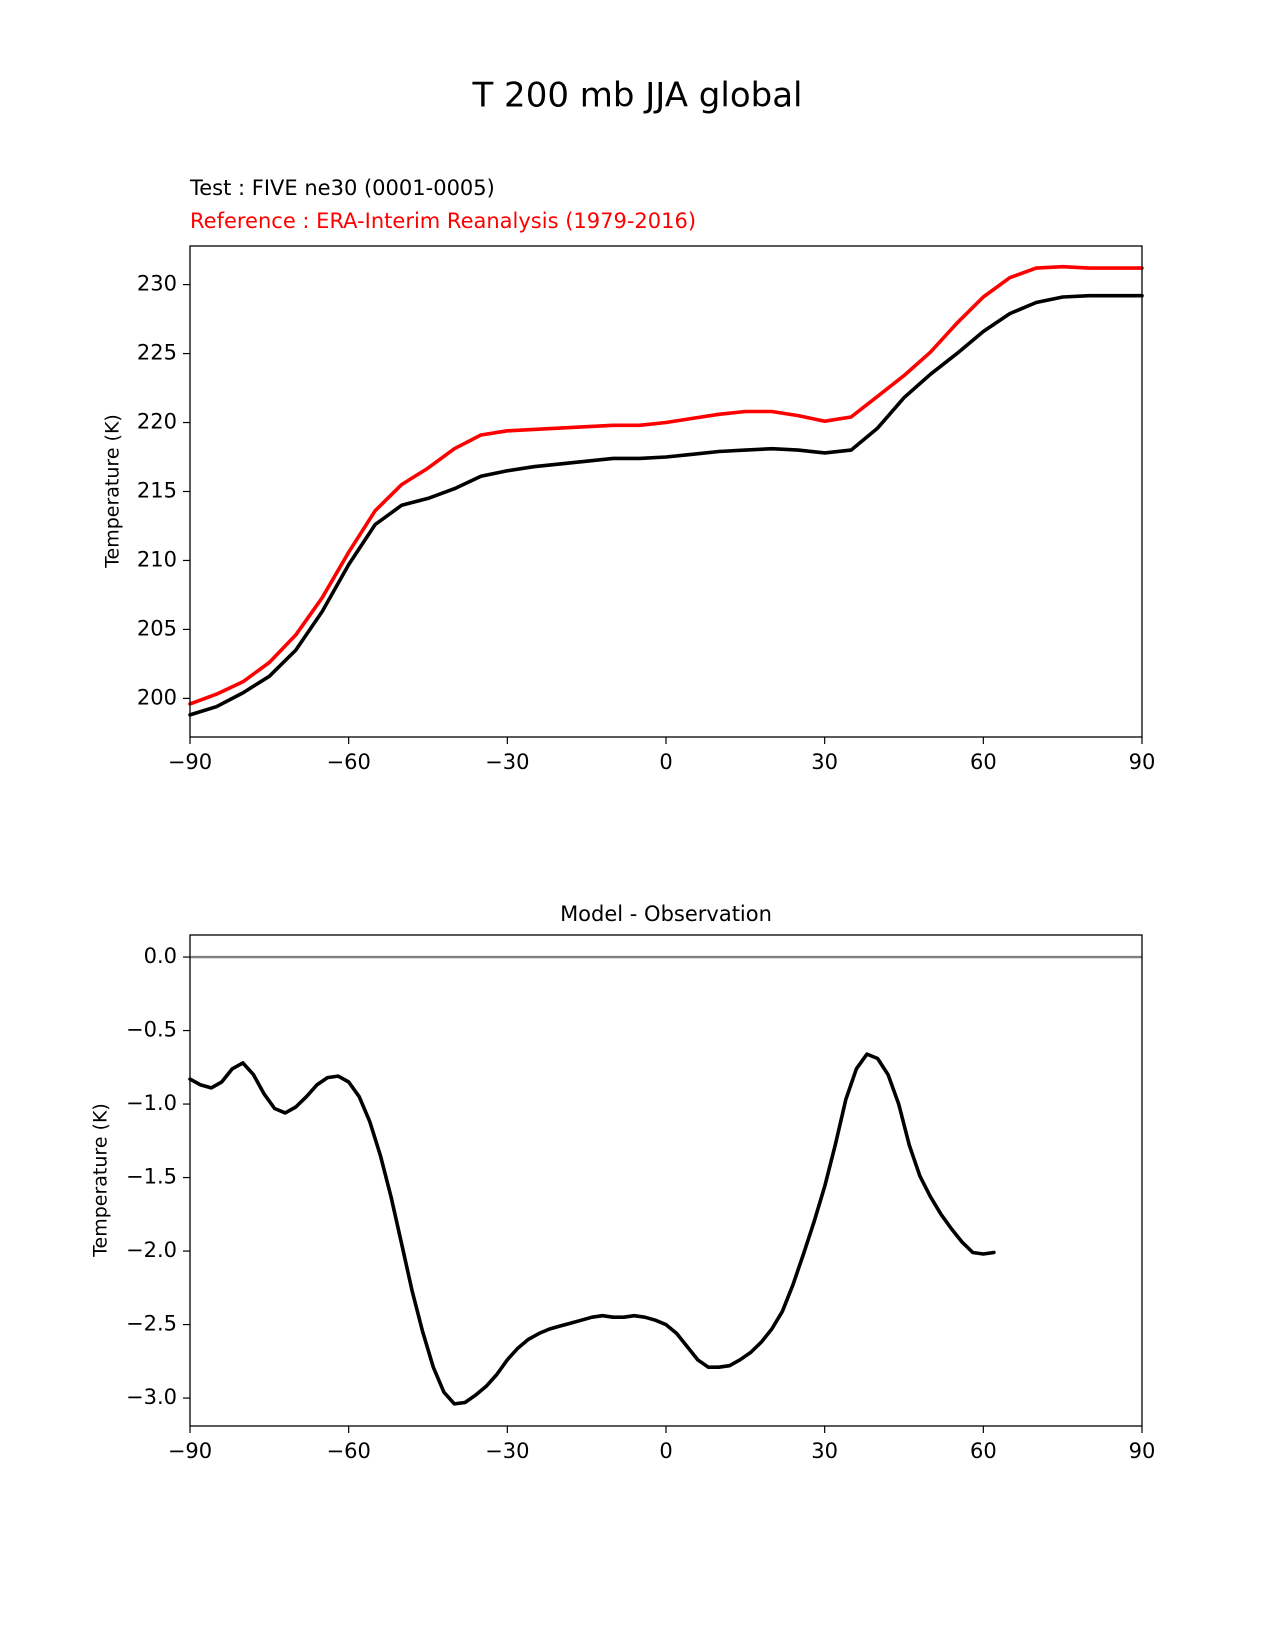 The image size is (1275, 1650). I want to click on y-tick-label: 210, so click(157, 559).